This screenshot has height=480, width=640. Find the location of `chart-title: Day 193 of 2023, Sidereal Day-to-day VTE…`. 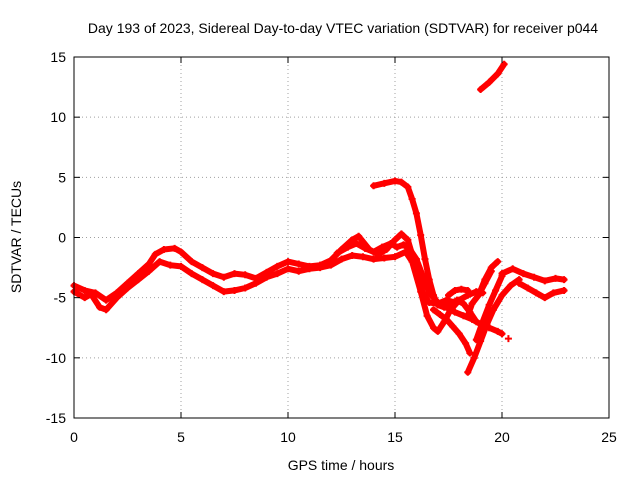

chart-title: Day 193 of 2023, Sidereal Day-to-day VTE… is located at coordinates (343, 28).